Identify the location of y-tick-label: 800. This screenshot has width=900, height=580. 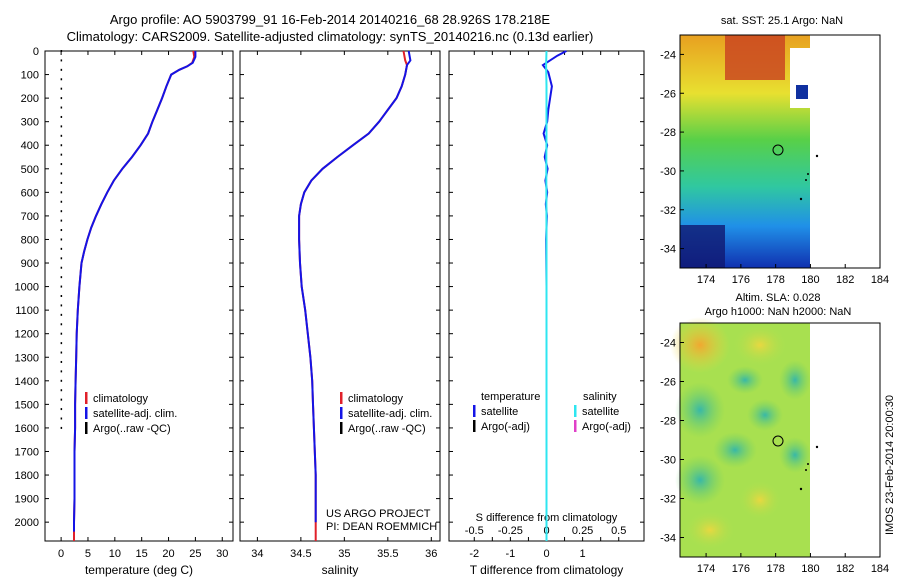
(30, 240).